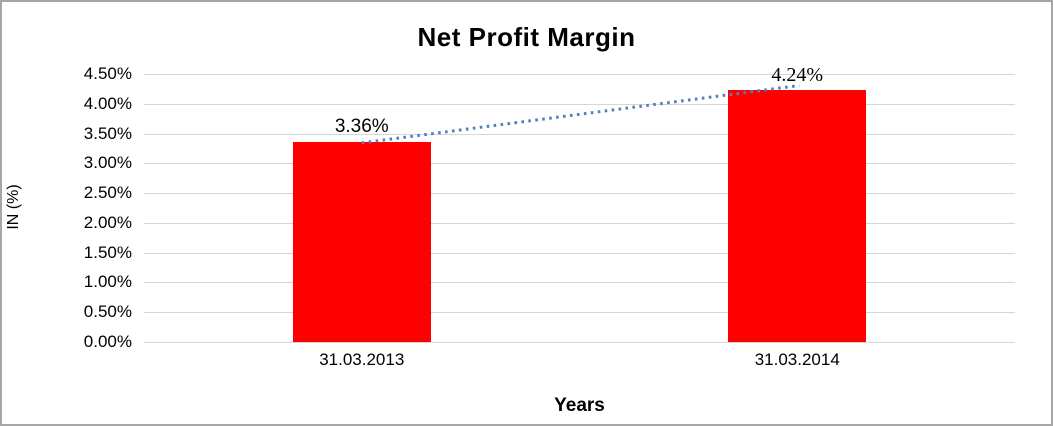 The height and width of the screenshot is (426, 1053). What do you see at coordinates (107, 282) in the screenshot?
I see `y-tick-label: 1.00%` at bounding box center [107, 282].